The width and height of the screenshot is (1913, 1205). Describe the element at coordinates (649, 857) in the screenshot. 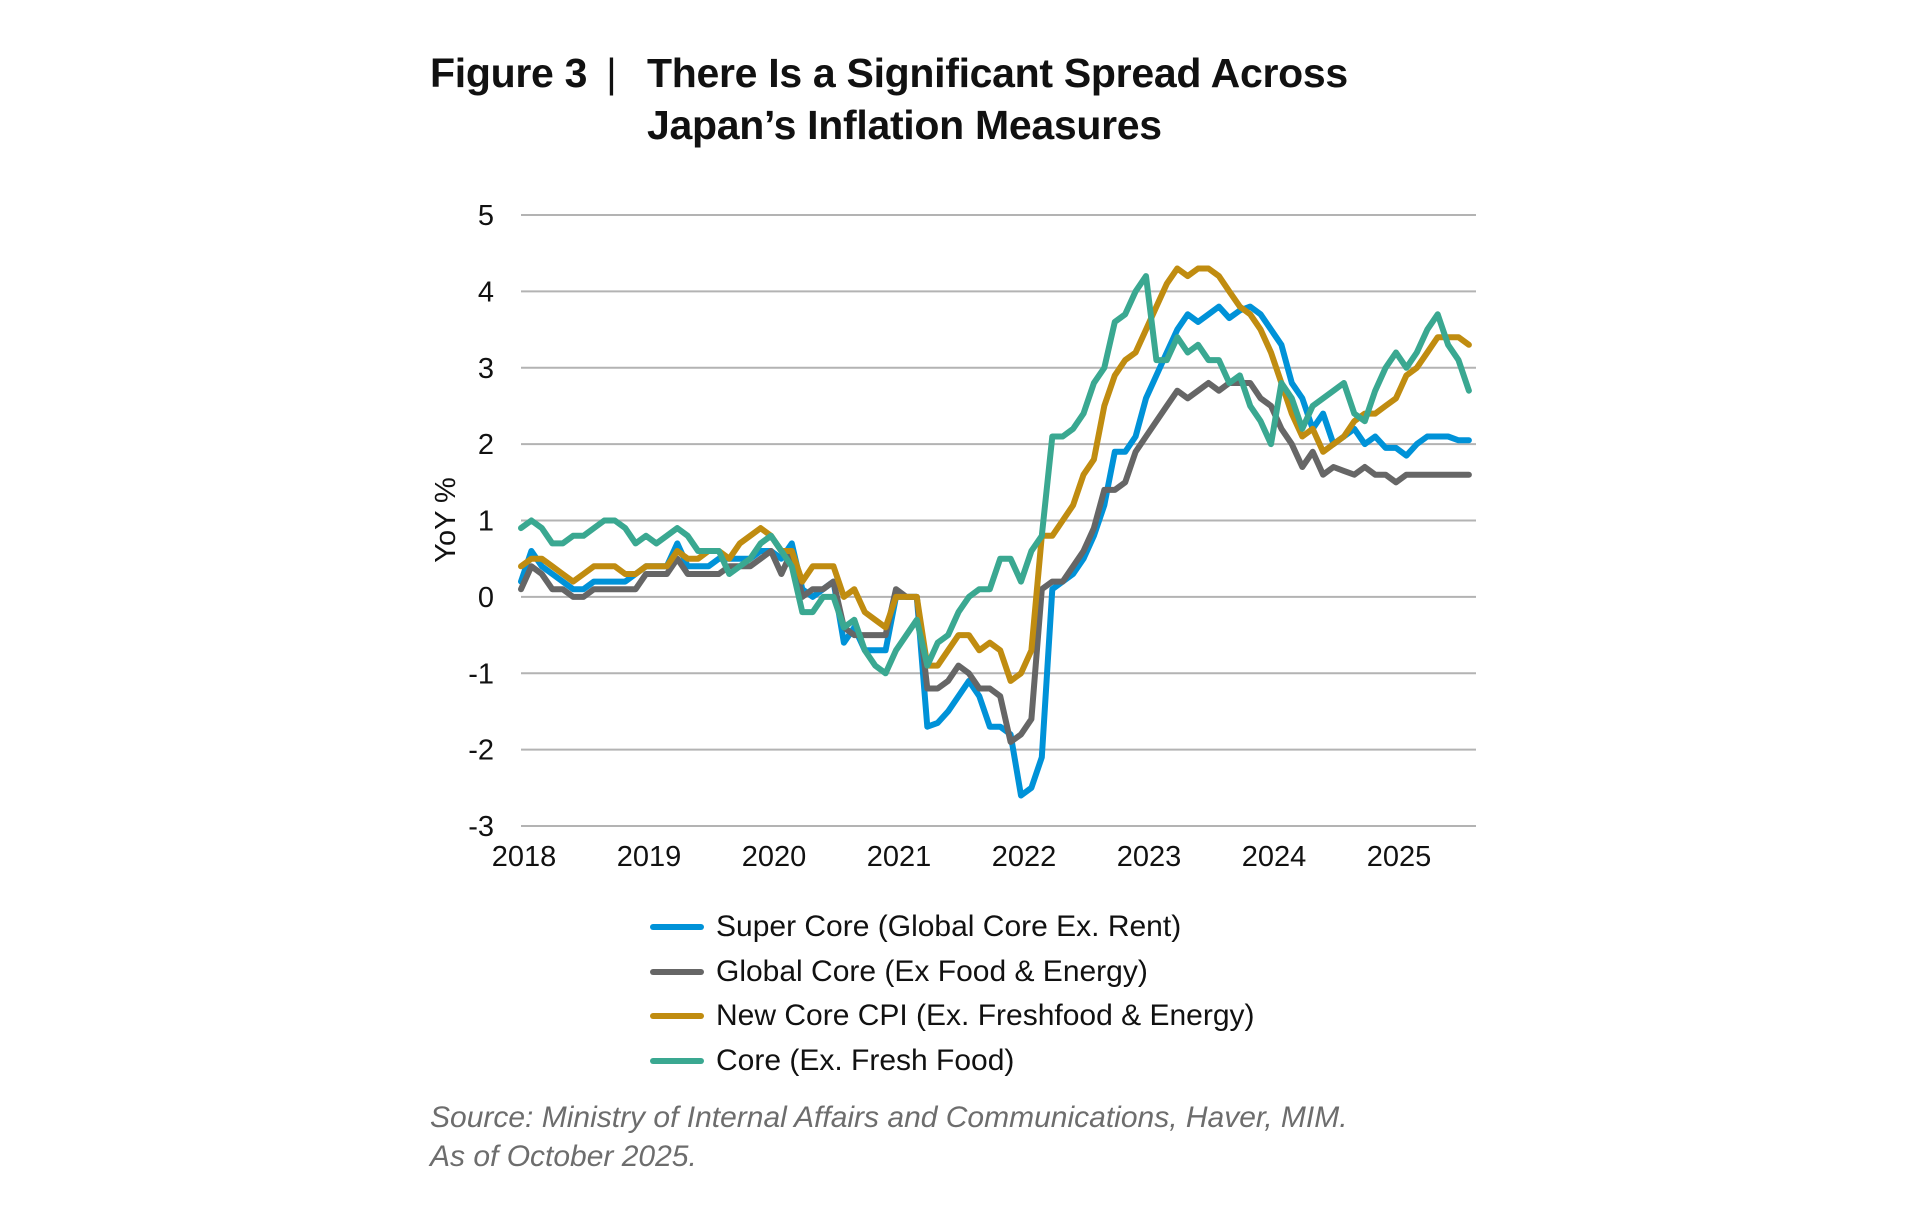

I see `x-tick-label: 2019` at that location.